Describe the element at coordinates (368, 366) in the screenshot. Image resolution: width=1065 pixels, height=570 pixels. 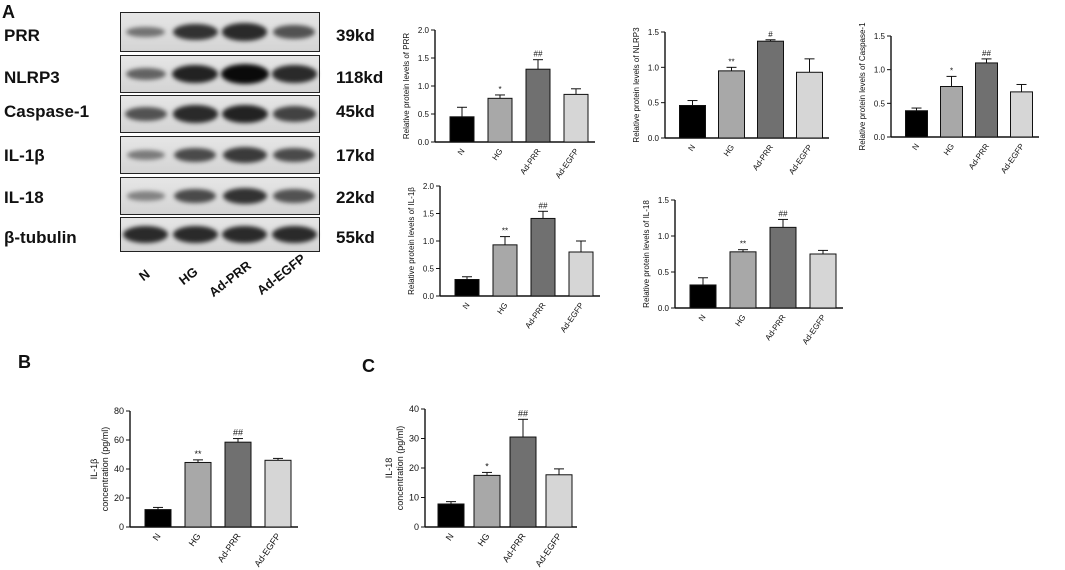
I see `panel-c-label: C` at that location.